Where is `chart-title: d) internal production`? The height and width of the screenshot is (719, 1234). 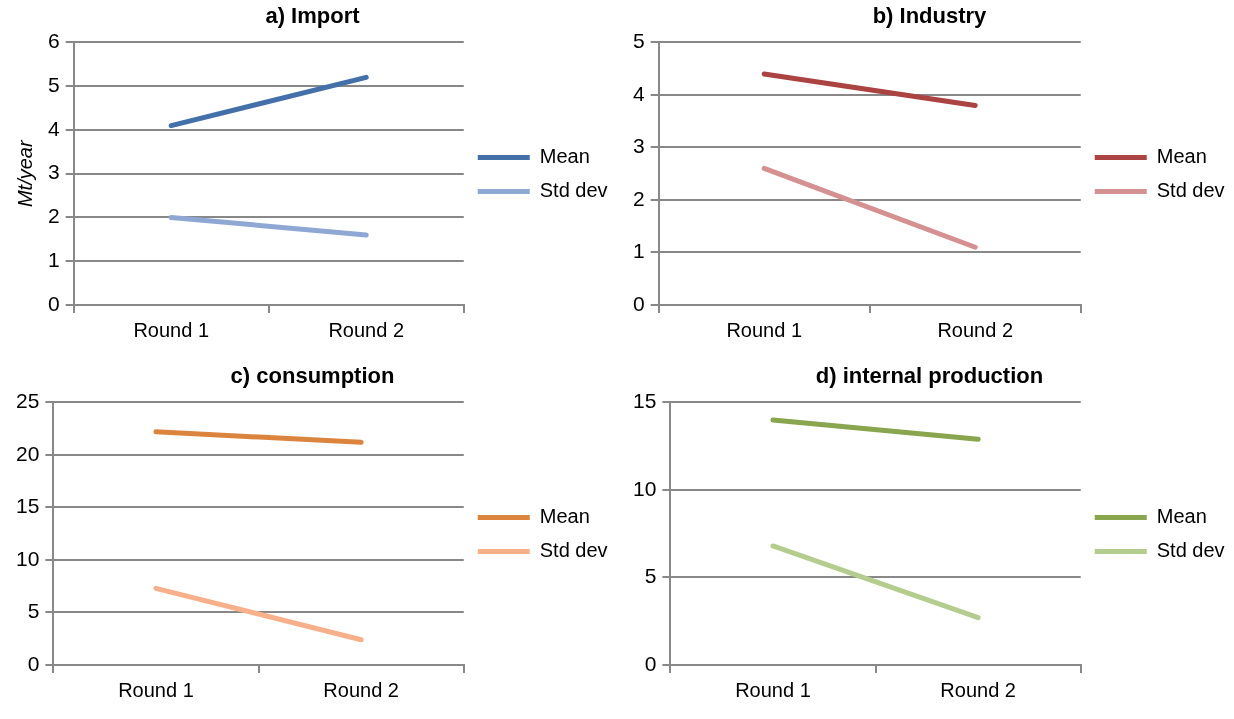 chart-title: d) internal production is located at coordinates (929, 376).